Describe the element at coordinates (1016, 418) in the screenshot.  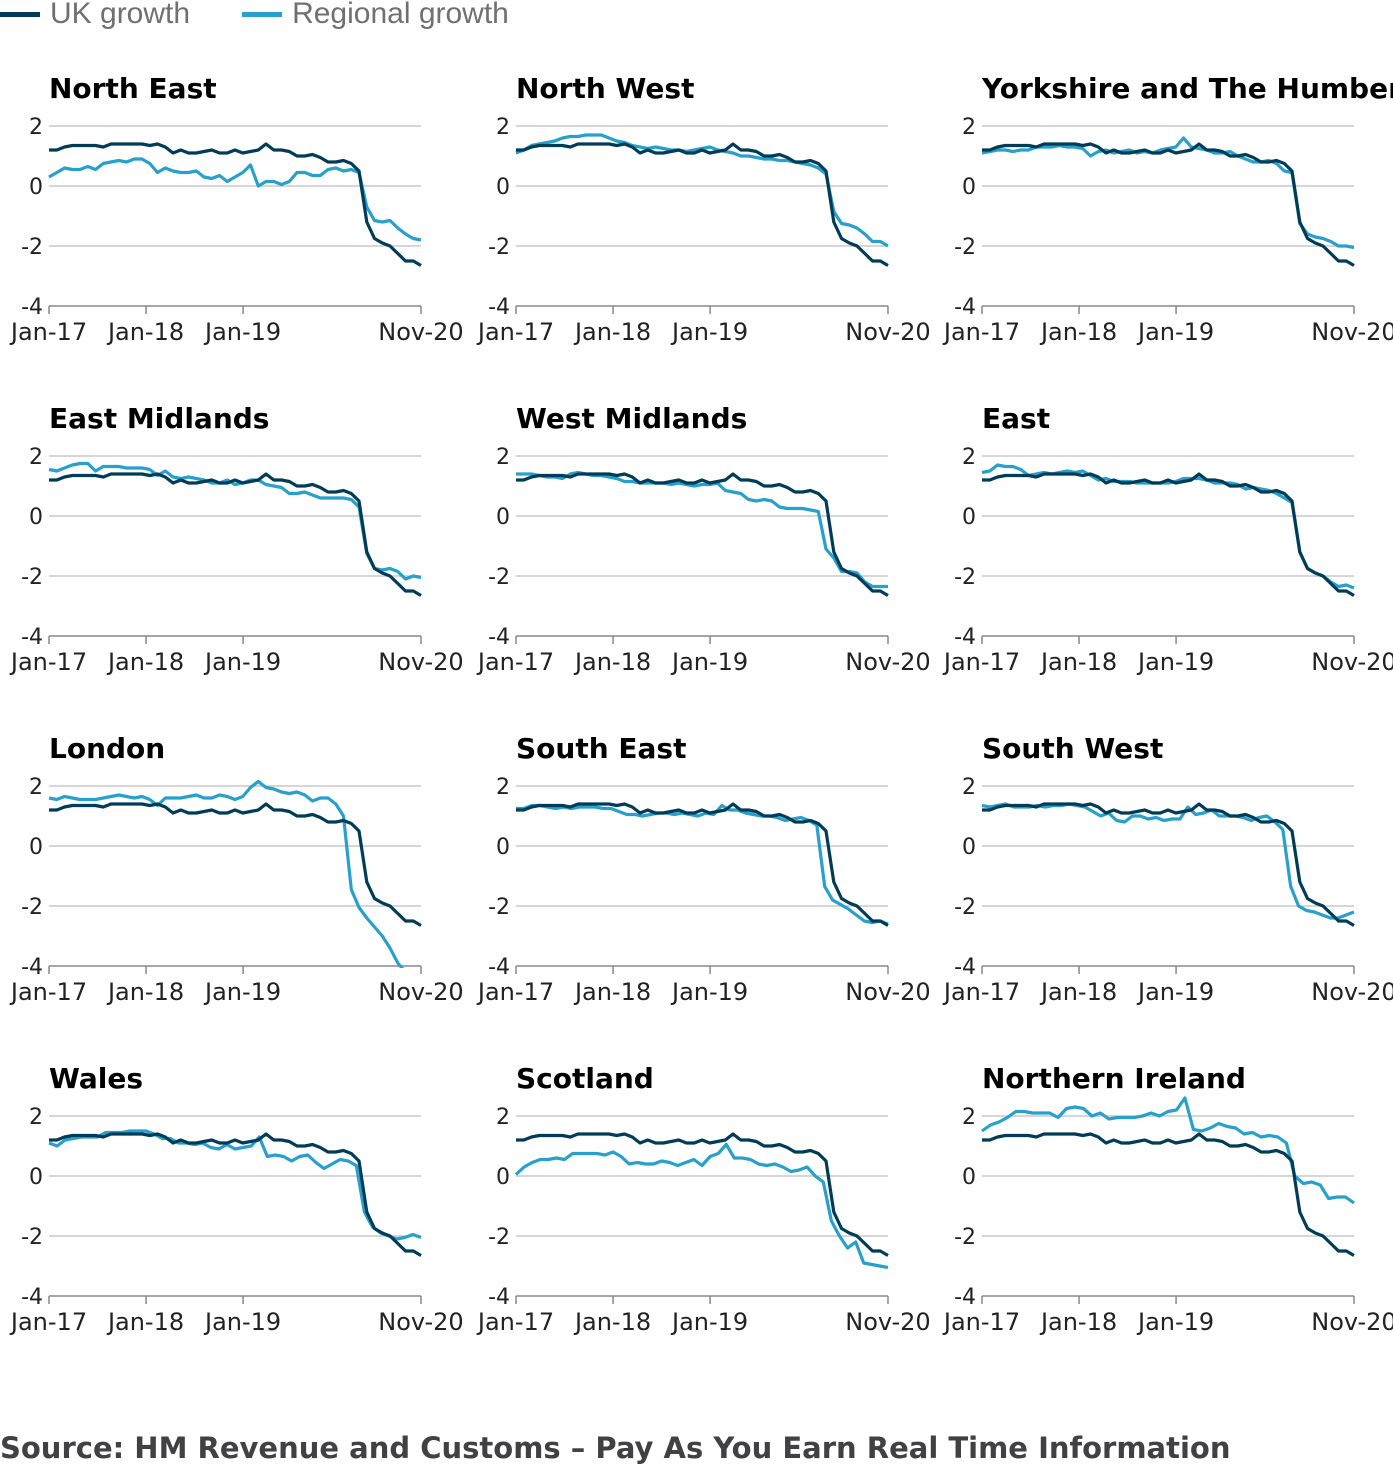
I see `panel-title: East` at that location.